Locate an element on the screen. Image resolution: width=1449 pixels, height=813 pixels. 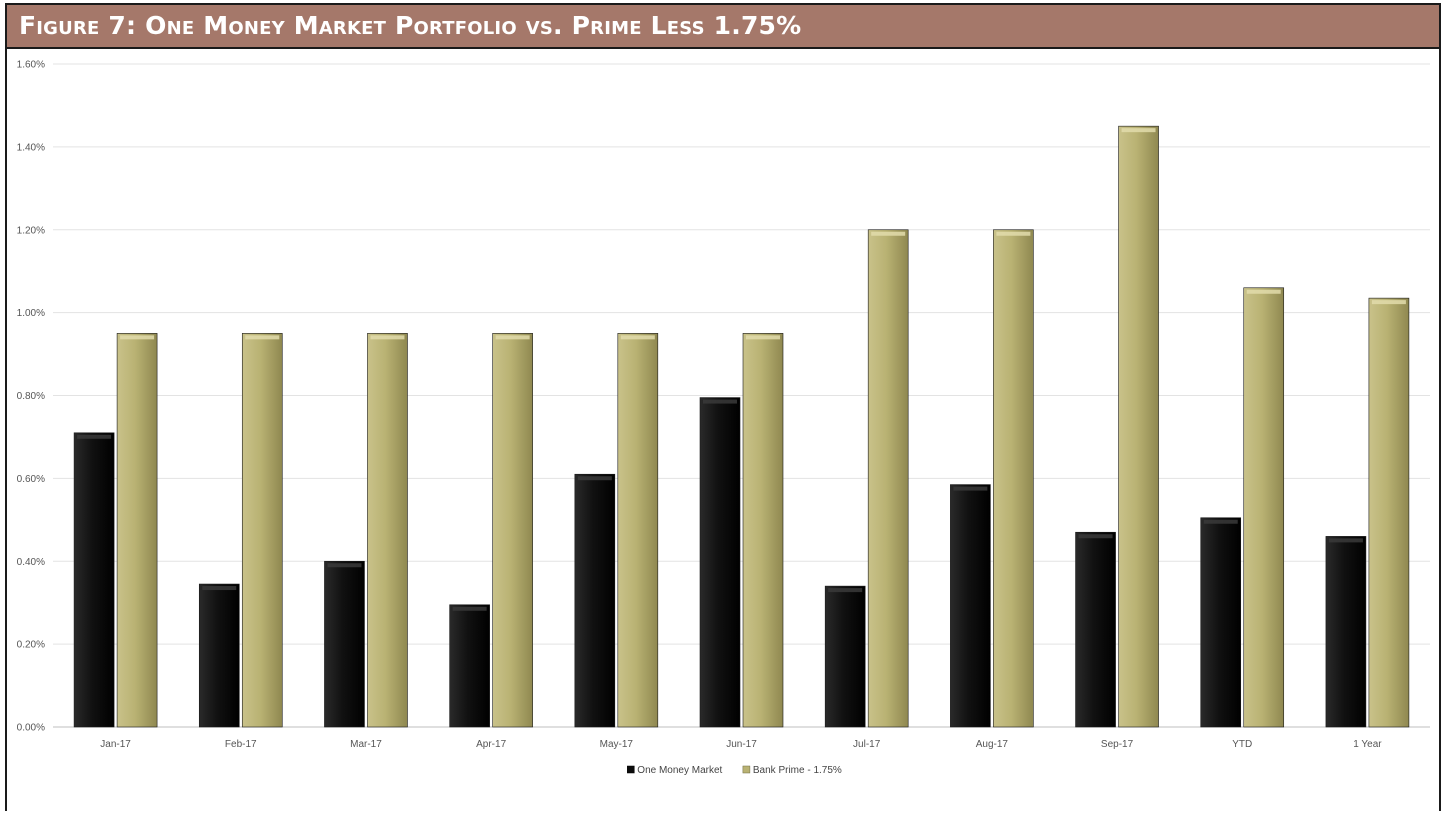
legend-label-one-money-market: One Money Market is located at coordinates (679, 770).